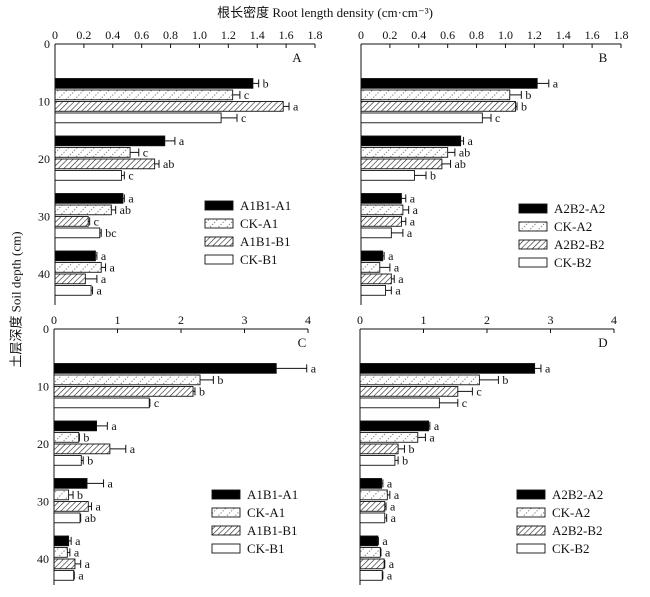 This screenshot has height=597, width=650. Describe the element at coordinates (110, 141) in the screenshot. I see `bar-A1B1-A1-20cm` at that location.